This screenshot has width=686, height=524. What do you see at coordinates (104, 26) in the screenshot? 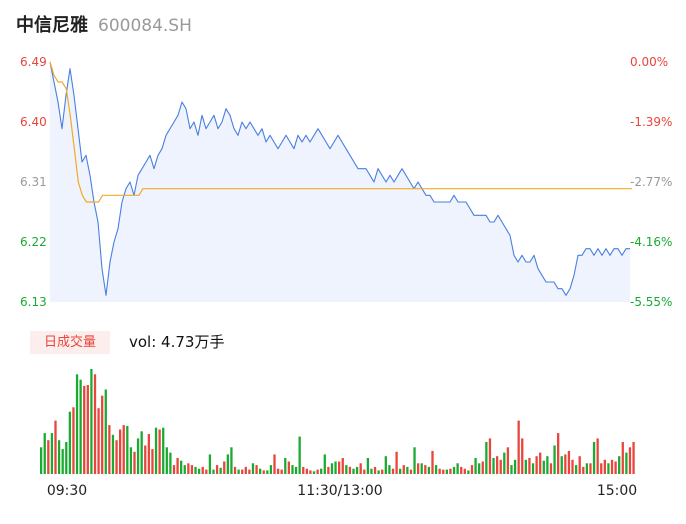
I see `stock-title: 中信尼雅 600084.SH` at bounding box center [104, 26].